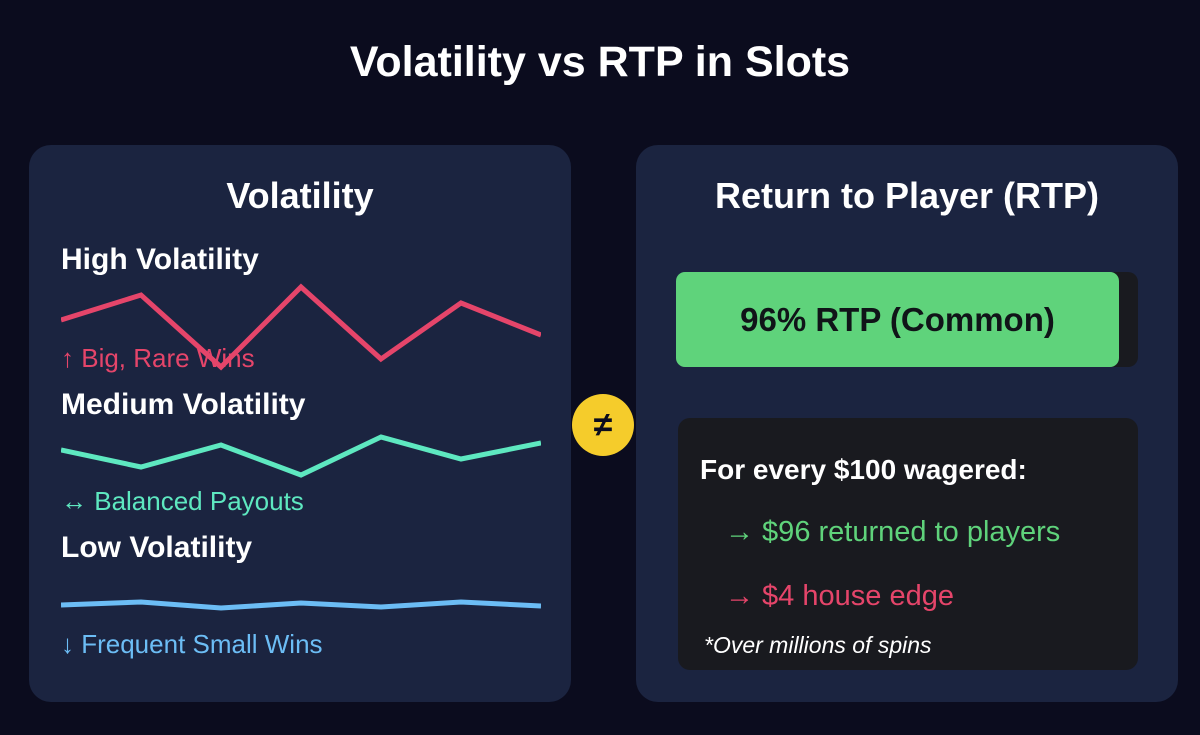  Describe the element at coordinates (192, 644) in the screenshot. I see `low-volatility-description: ↓ Frequent Small Wins` at that location.